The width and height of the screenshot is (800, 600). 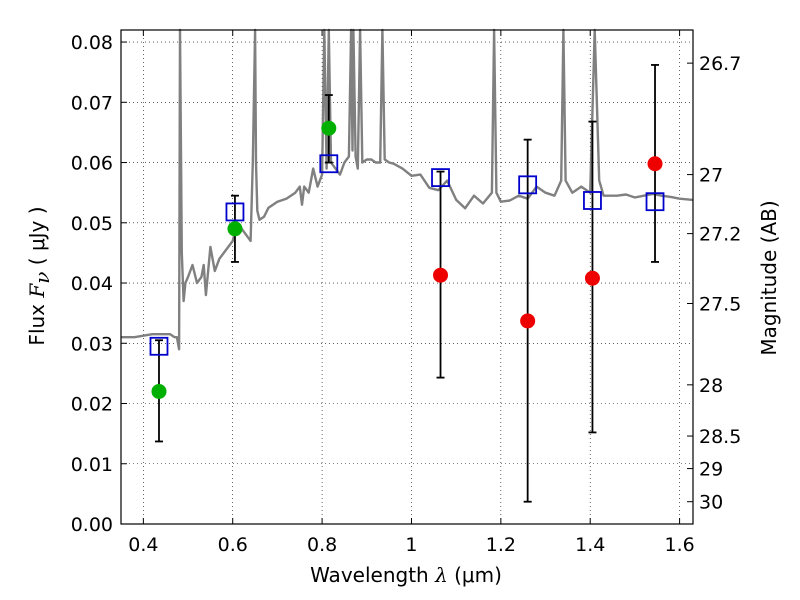 What do you see at coordinates (92, 164) in the screenshot?
I see `y-tick-label: 0.06` at bounding box center [92, 164].